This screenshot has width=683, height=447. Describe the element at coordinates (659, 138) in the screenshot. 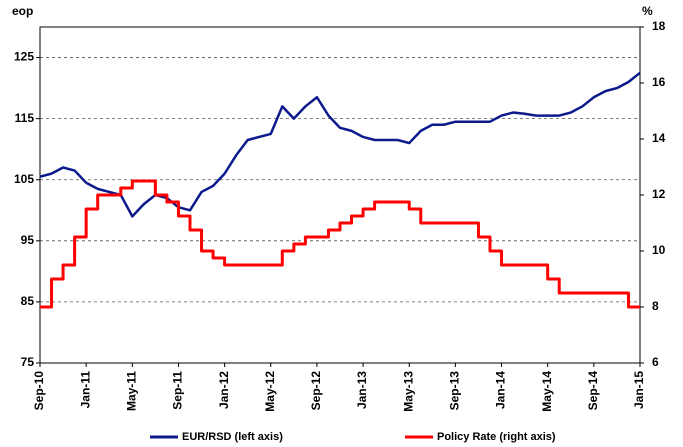

I see `y2-tick-label: 14` at that location.